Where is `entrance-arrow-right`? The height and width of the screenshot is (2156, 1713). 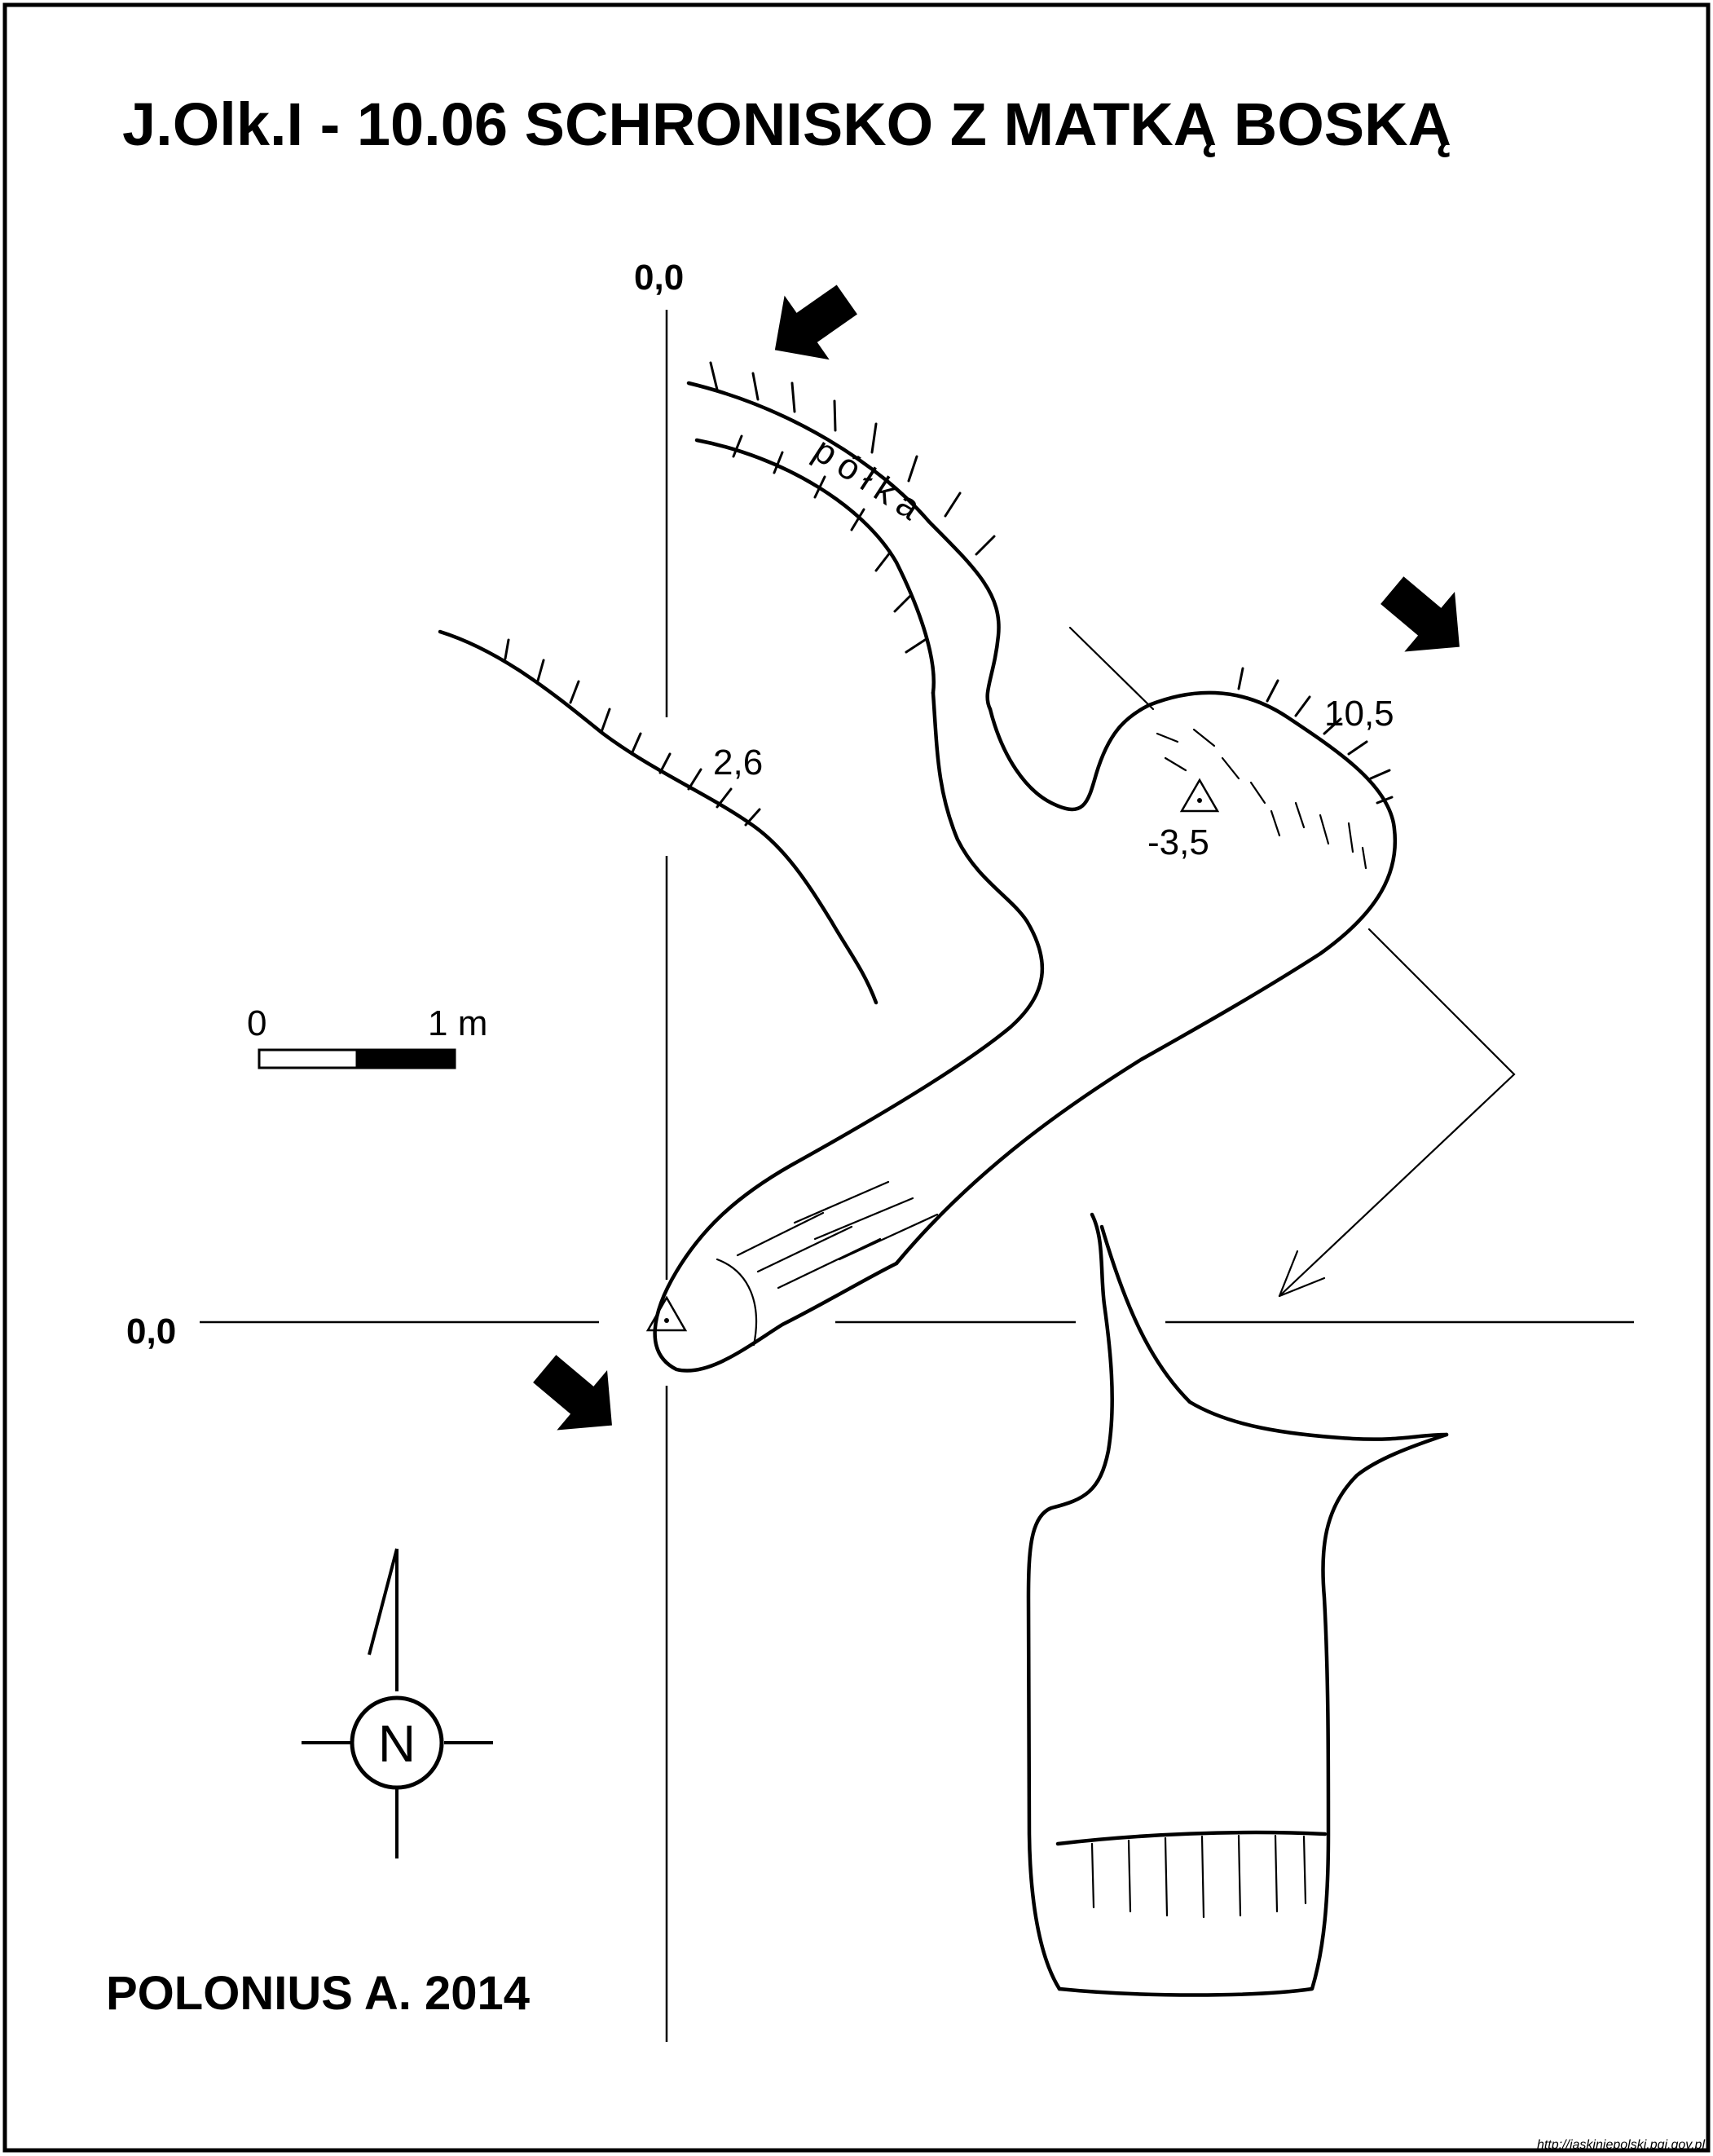 entrance-arrow-right is located at coordinates (1421, 614).